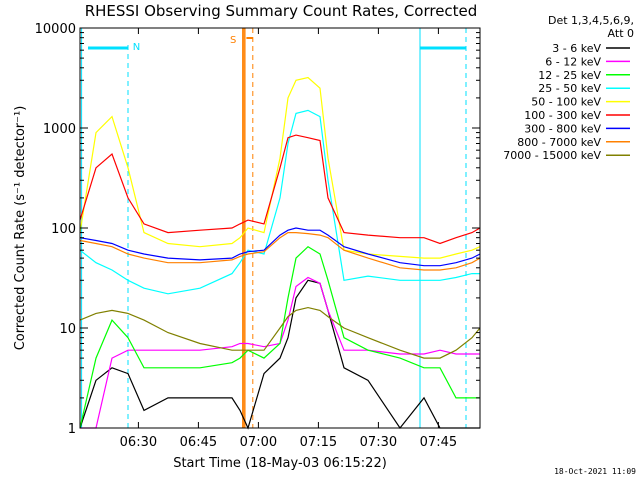 This screenshot has height=480, width=640. Describe the element at coordinates (559, 142) in the screenshot. I see `legend-label-7: 800 - 7000 keV` at that location.